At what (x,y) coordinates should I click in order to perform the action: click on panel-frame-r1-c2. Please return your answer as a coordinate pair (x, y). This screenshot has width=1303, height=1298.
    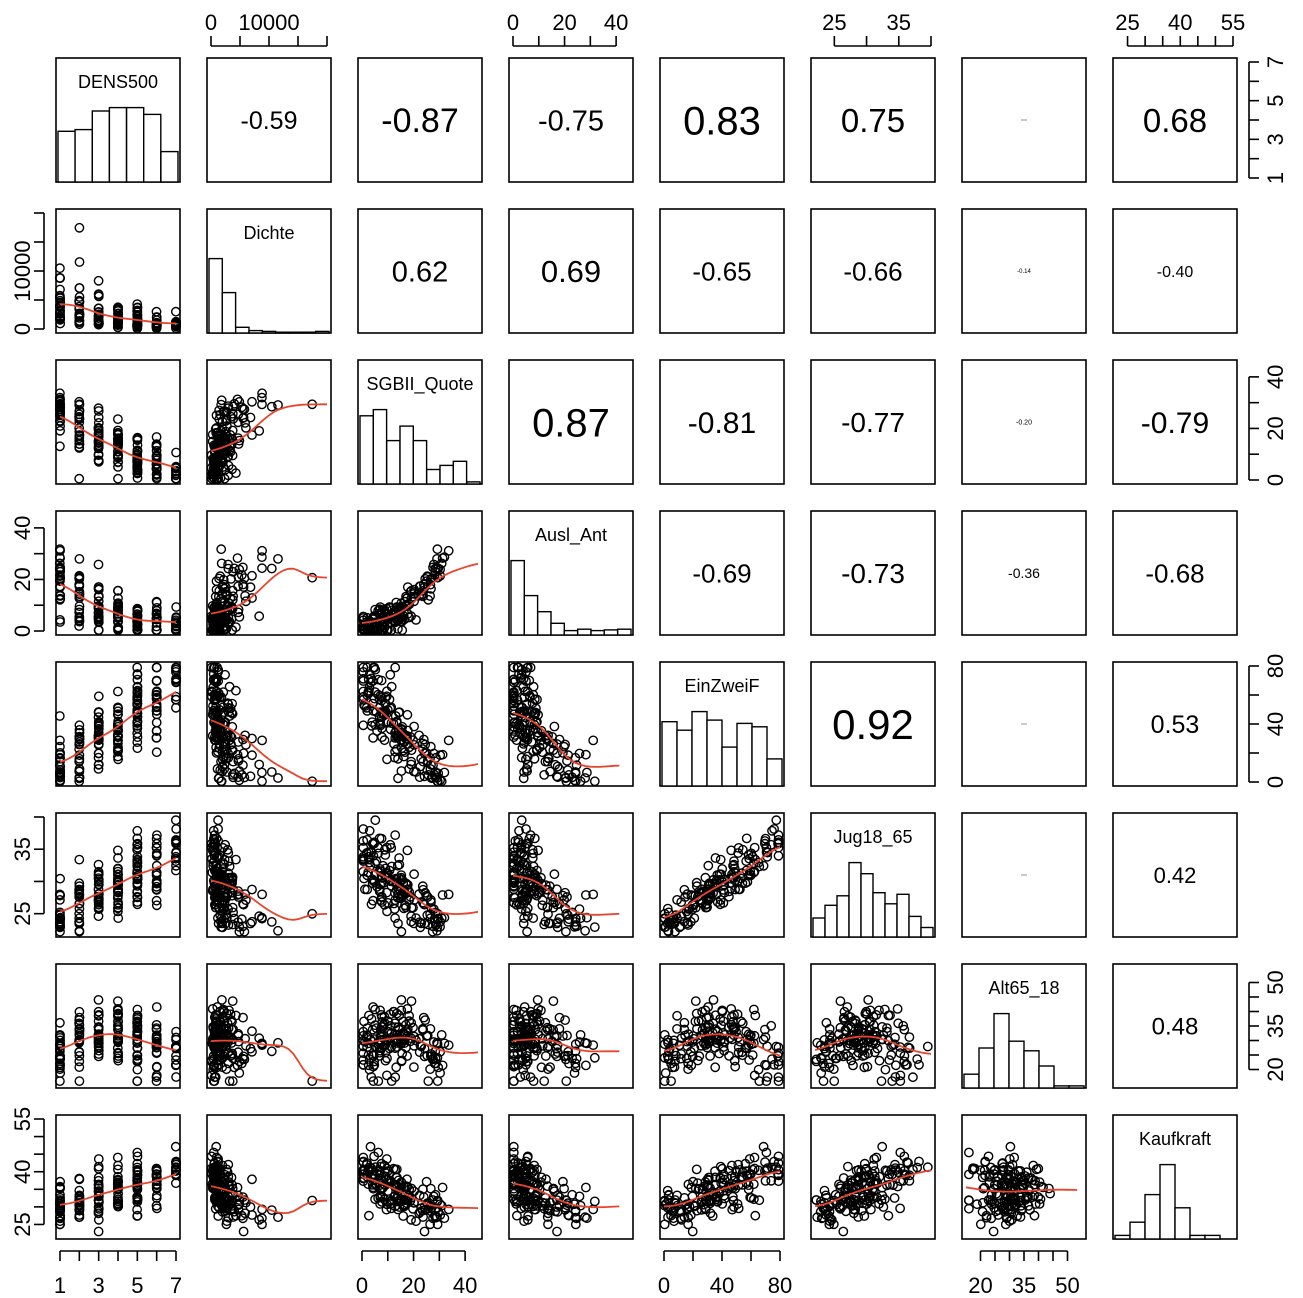
    Looking at the image, I should click on (420, 271).